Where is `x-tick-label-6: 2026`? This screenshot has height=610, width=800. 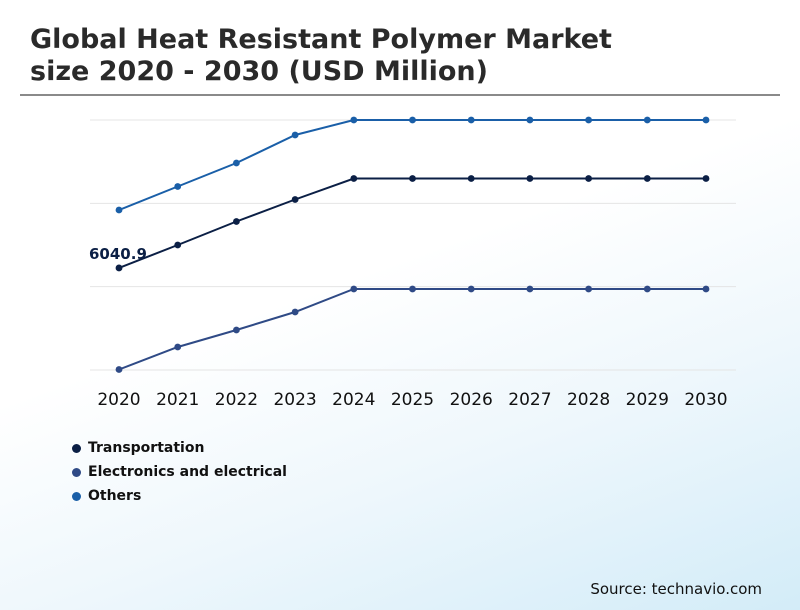 x-tick-label-6: 2026 is located at coordinates (471, 400).